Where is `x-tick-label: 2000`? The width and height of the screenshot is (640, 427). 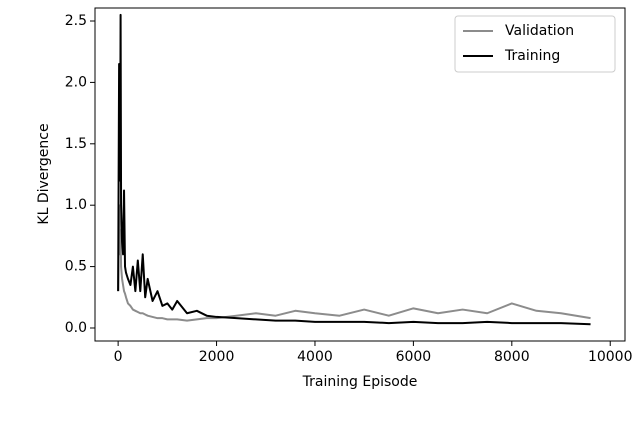
x-tick-label: 2000 is located at coordinates (217, 357).